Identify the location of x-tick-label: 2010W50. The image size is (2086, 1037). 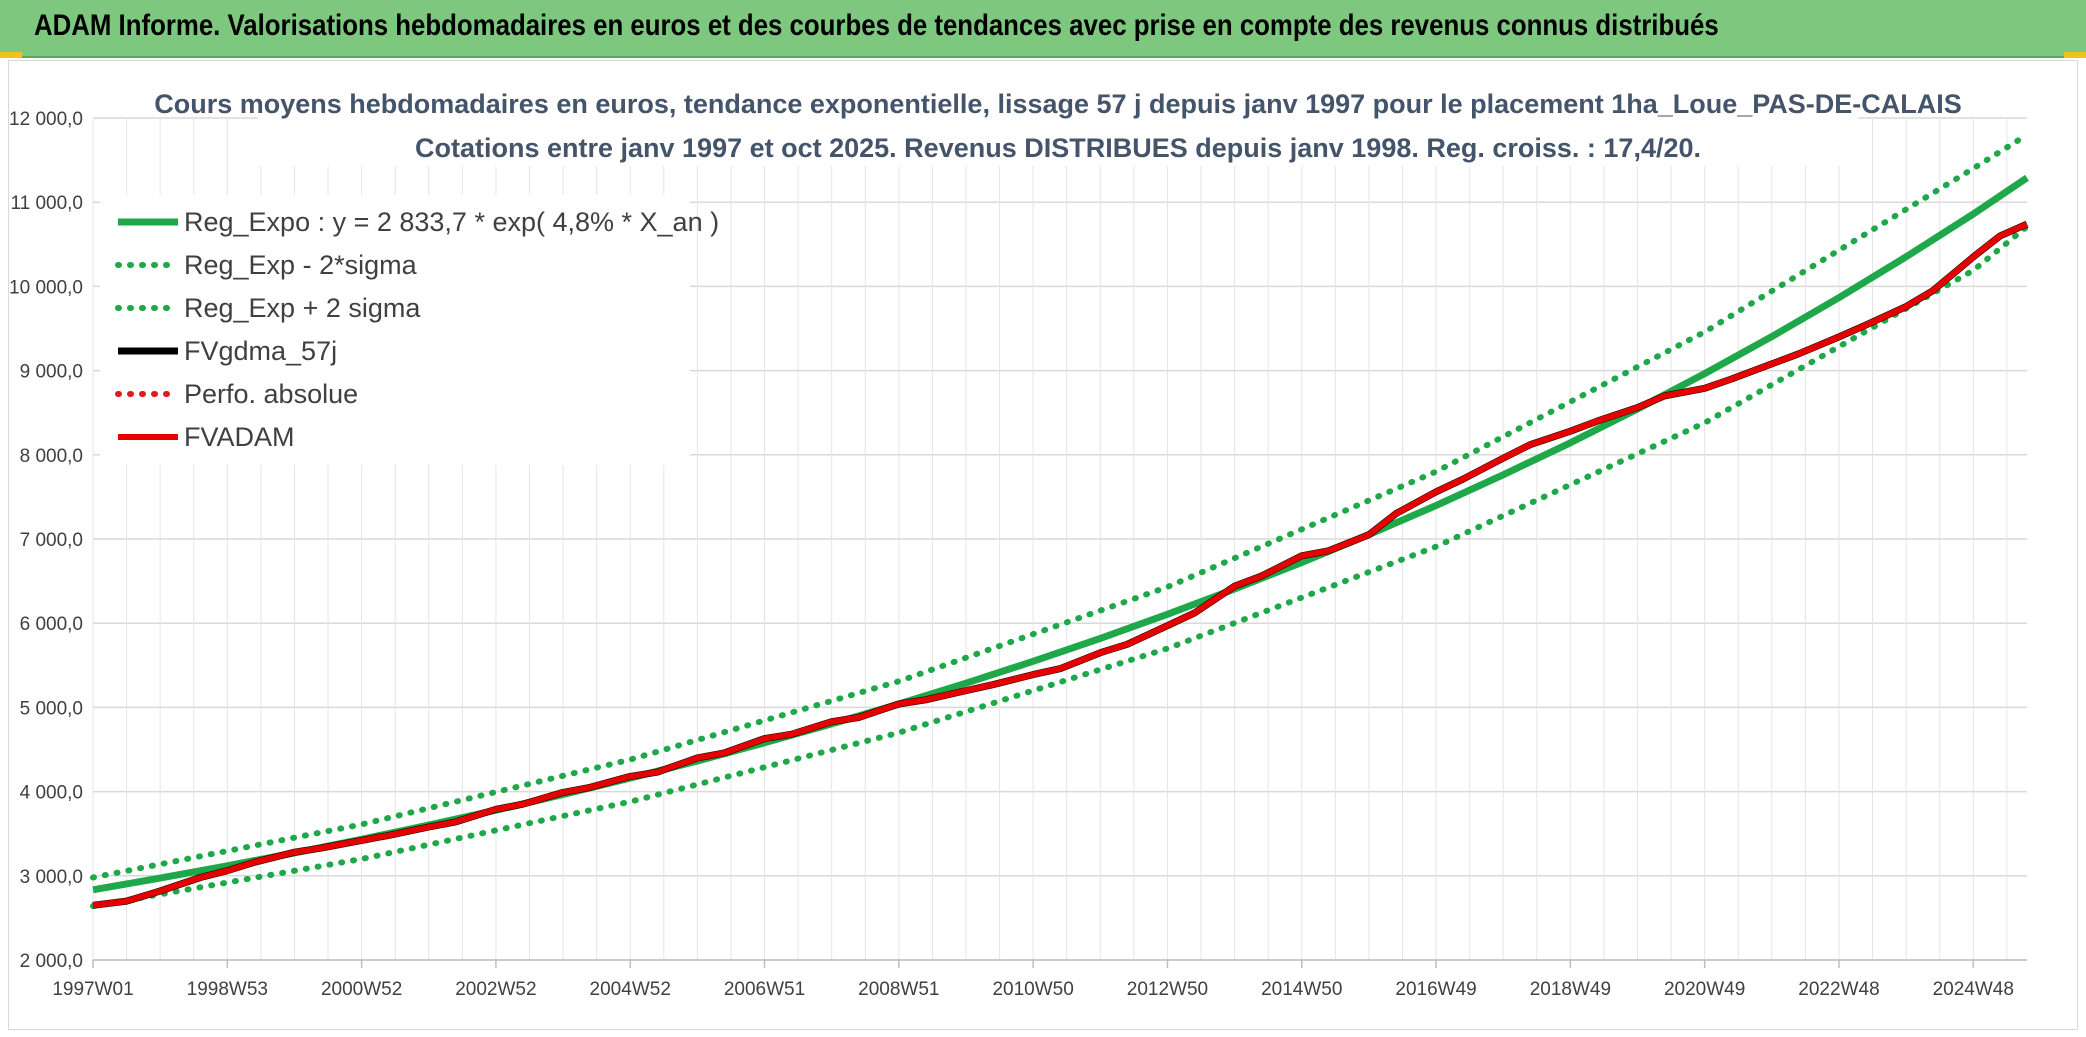
(1032, 989).